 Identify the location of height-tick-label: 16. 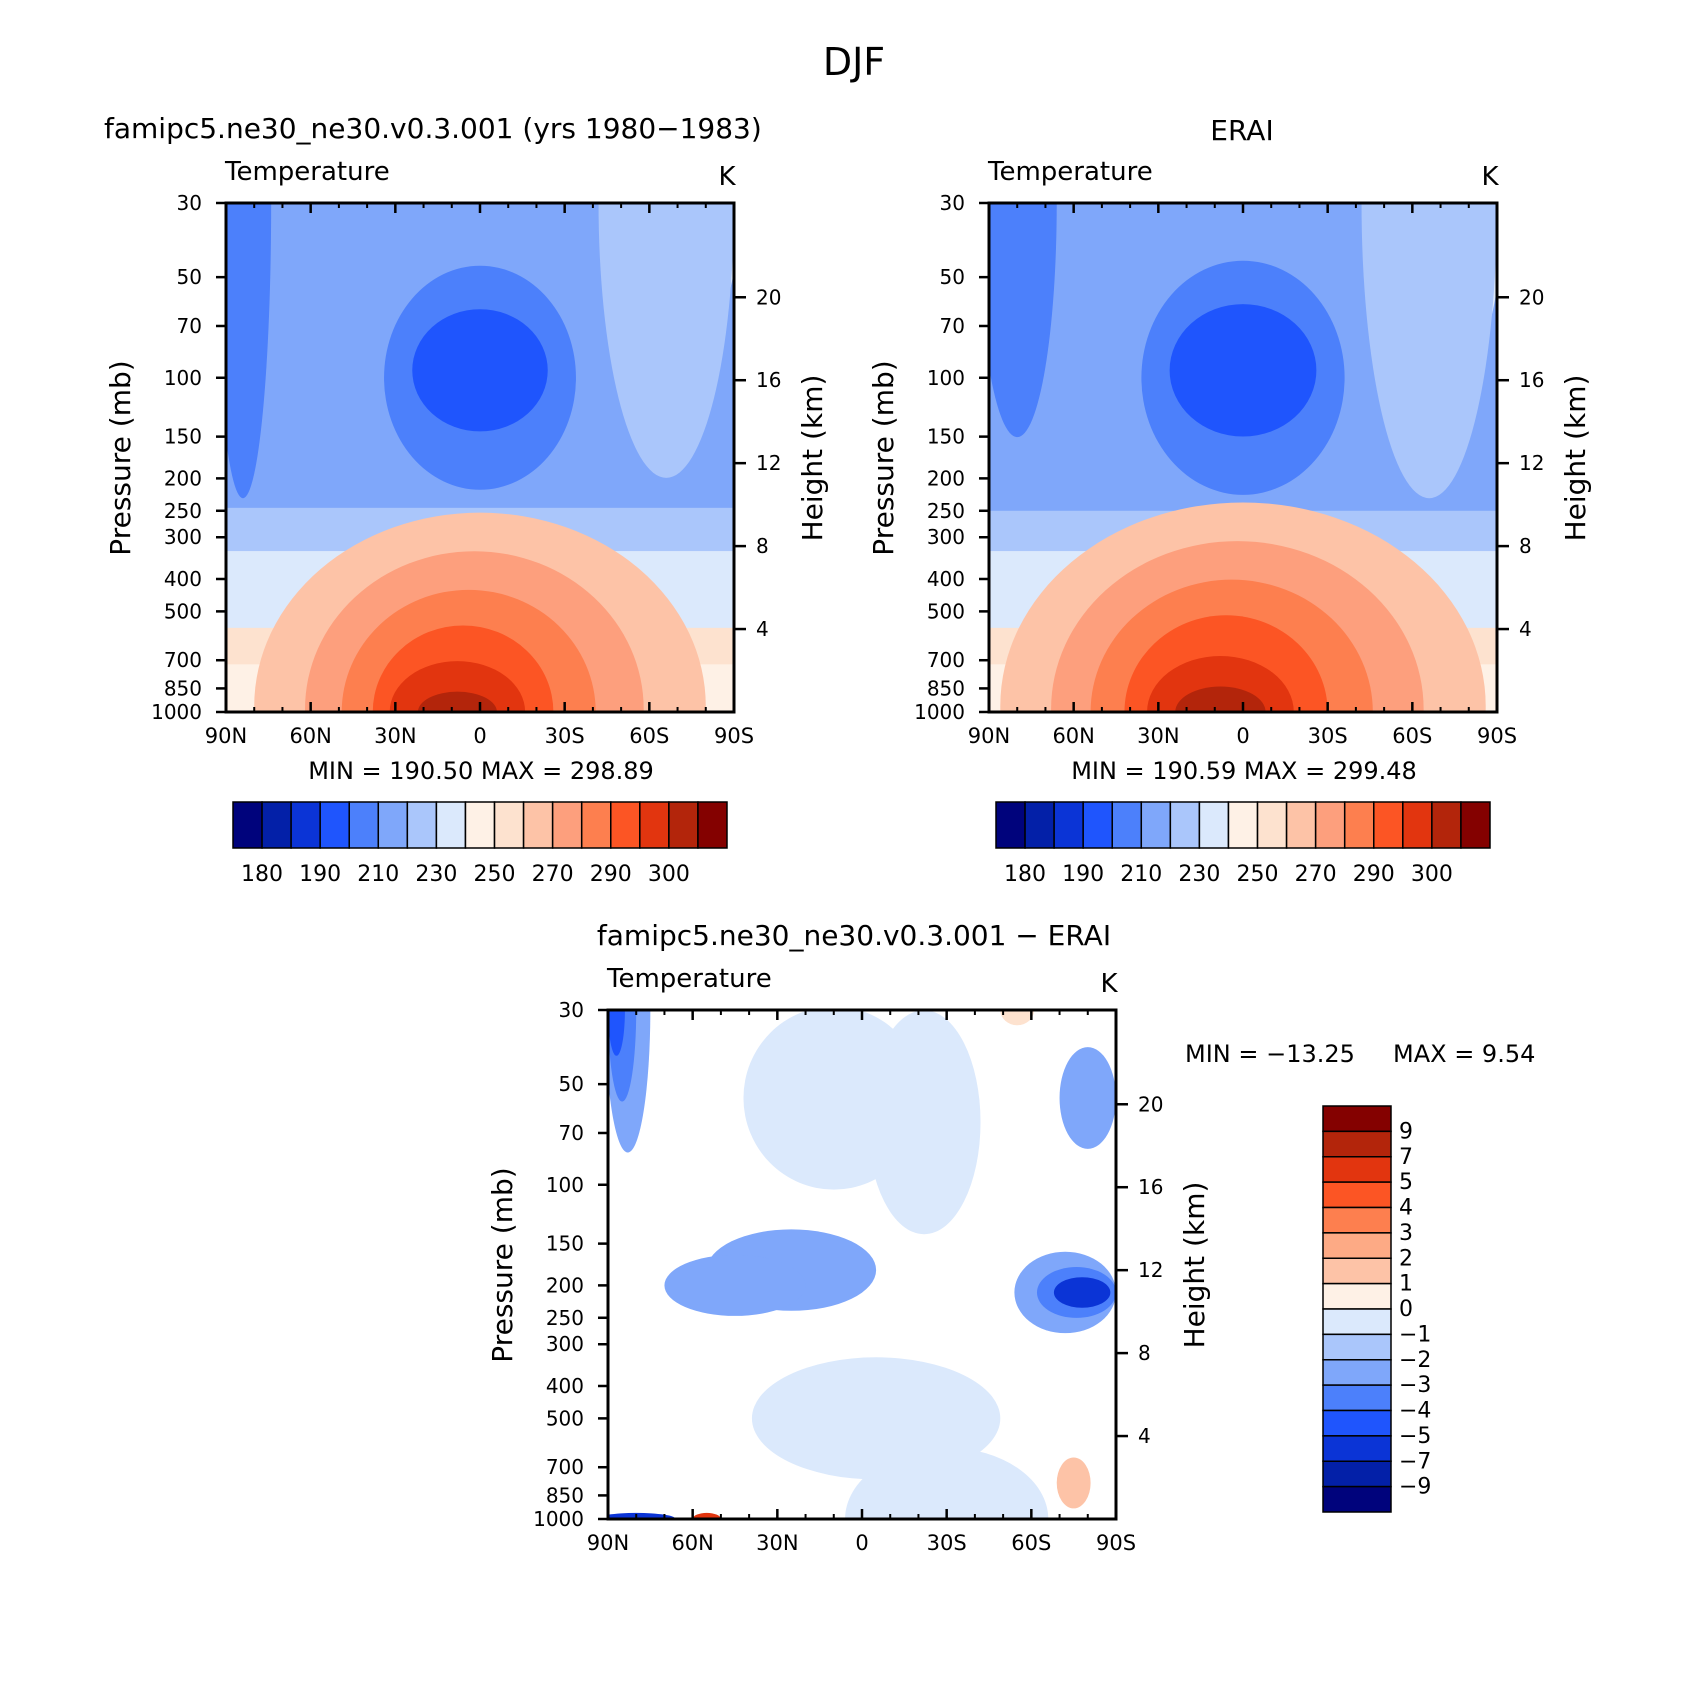
(1150, 1187).